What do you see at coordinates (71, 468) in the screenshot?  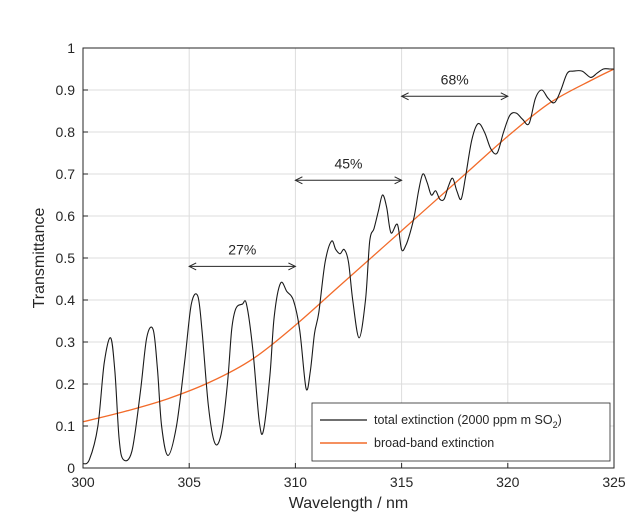 I see `y-tick-label: 0` at bounding box center [71, 468].